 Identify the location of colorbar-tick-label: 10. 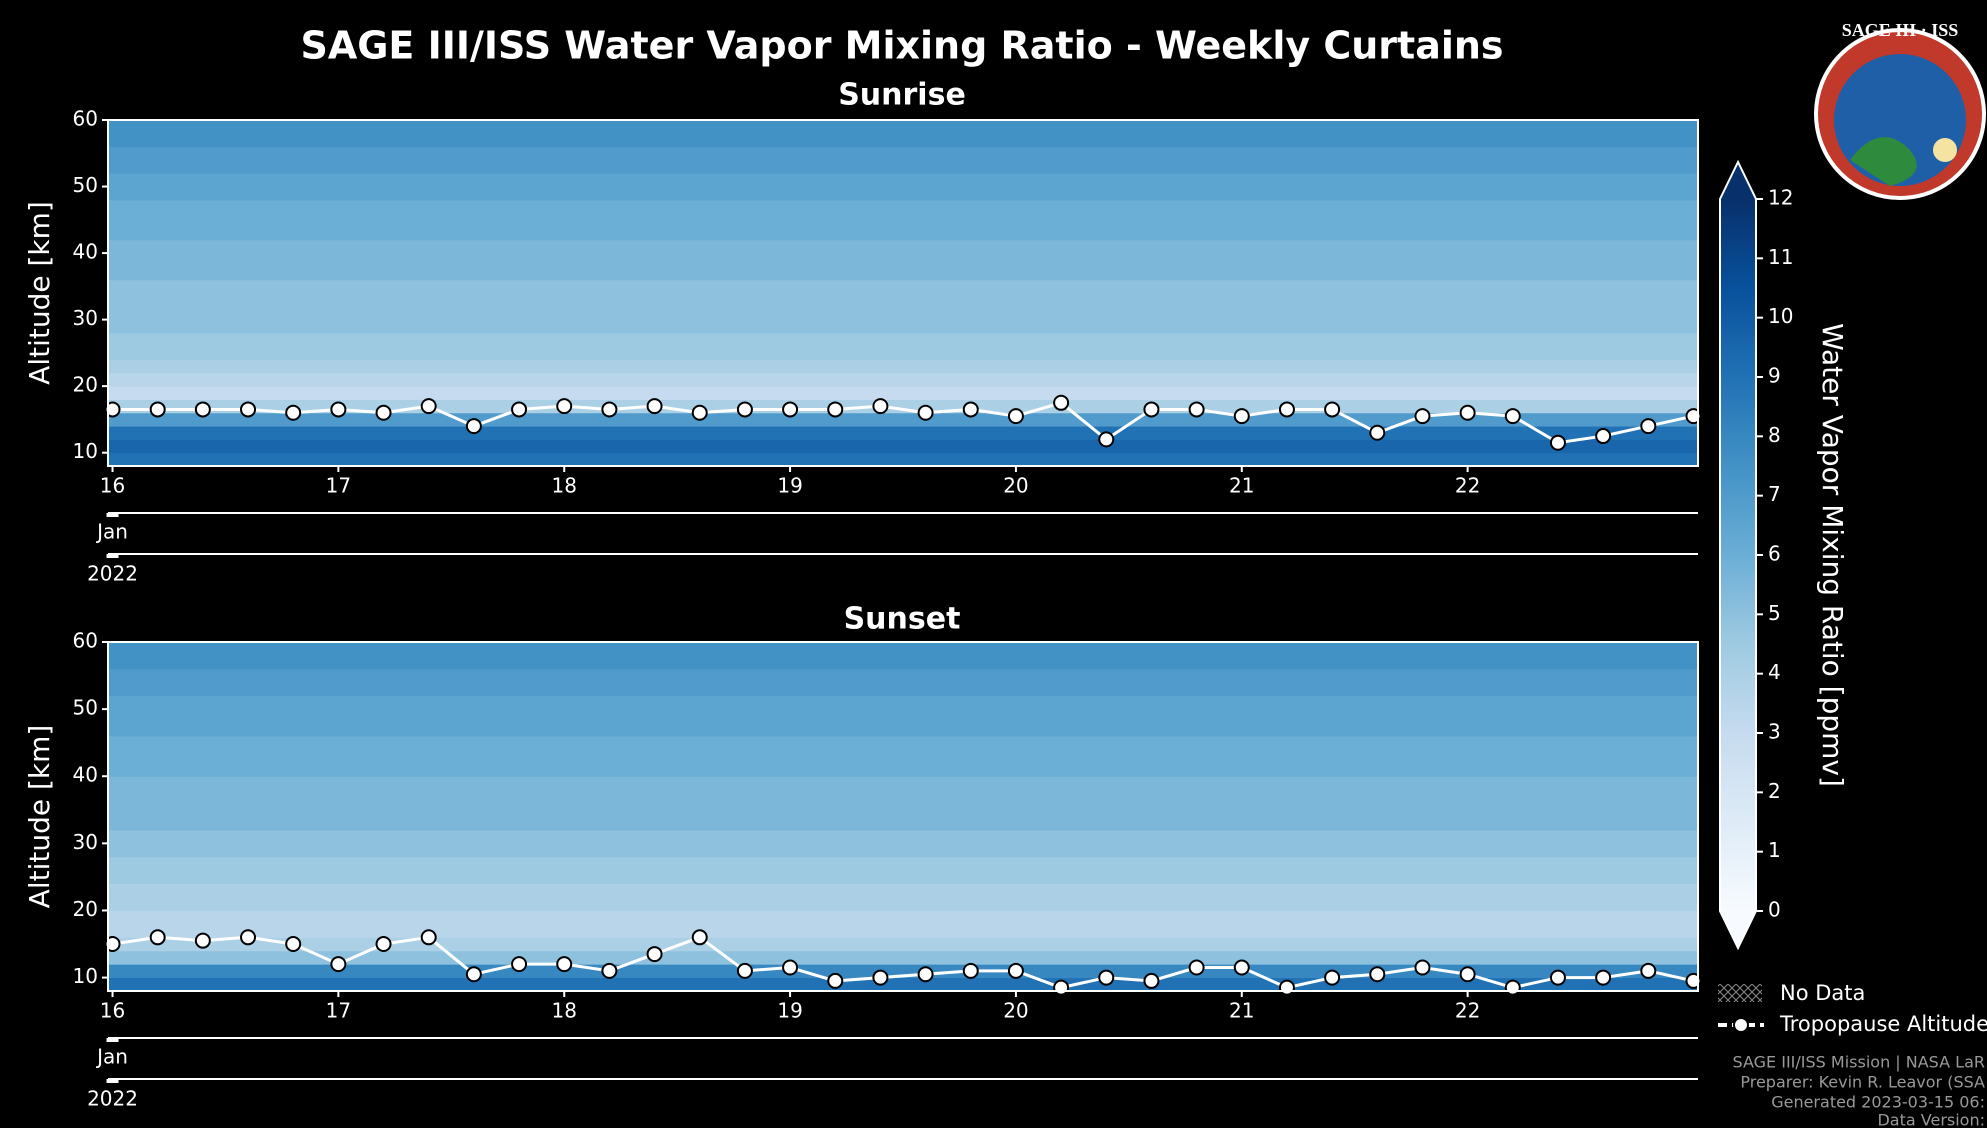
(1780, 316).